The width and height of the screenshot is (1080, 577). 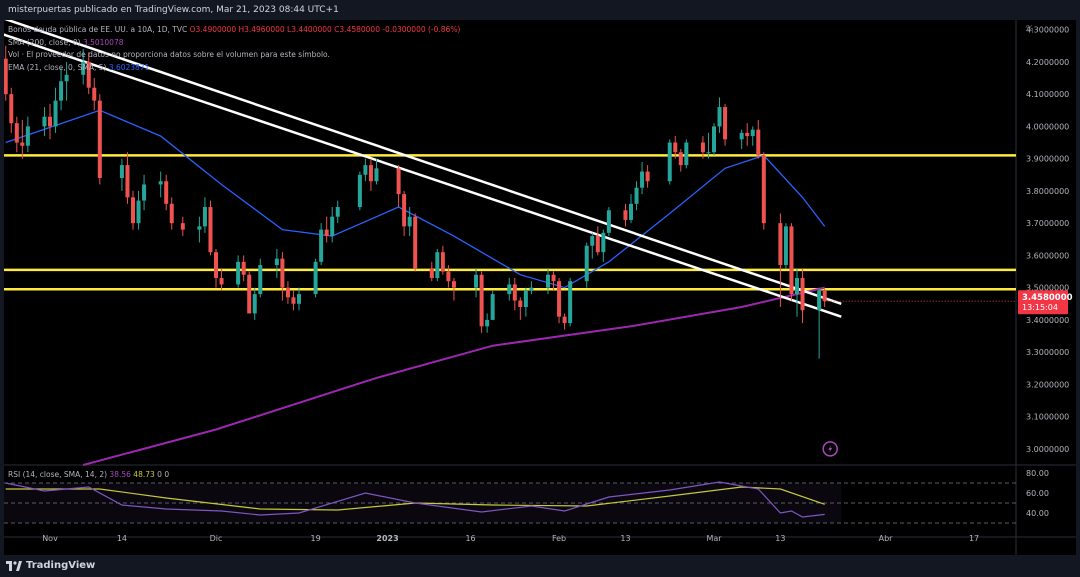 I want to click on brand: TradingView, so click(x=50, y=566).